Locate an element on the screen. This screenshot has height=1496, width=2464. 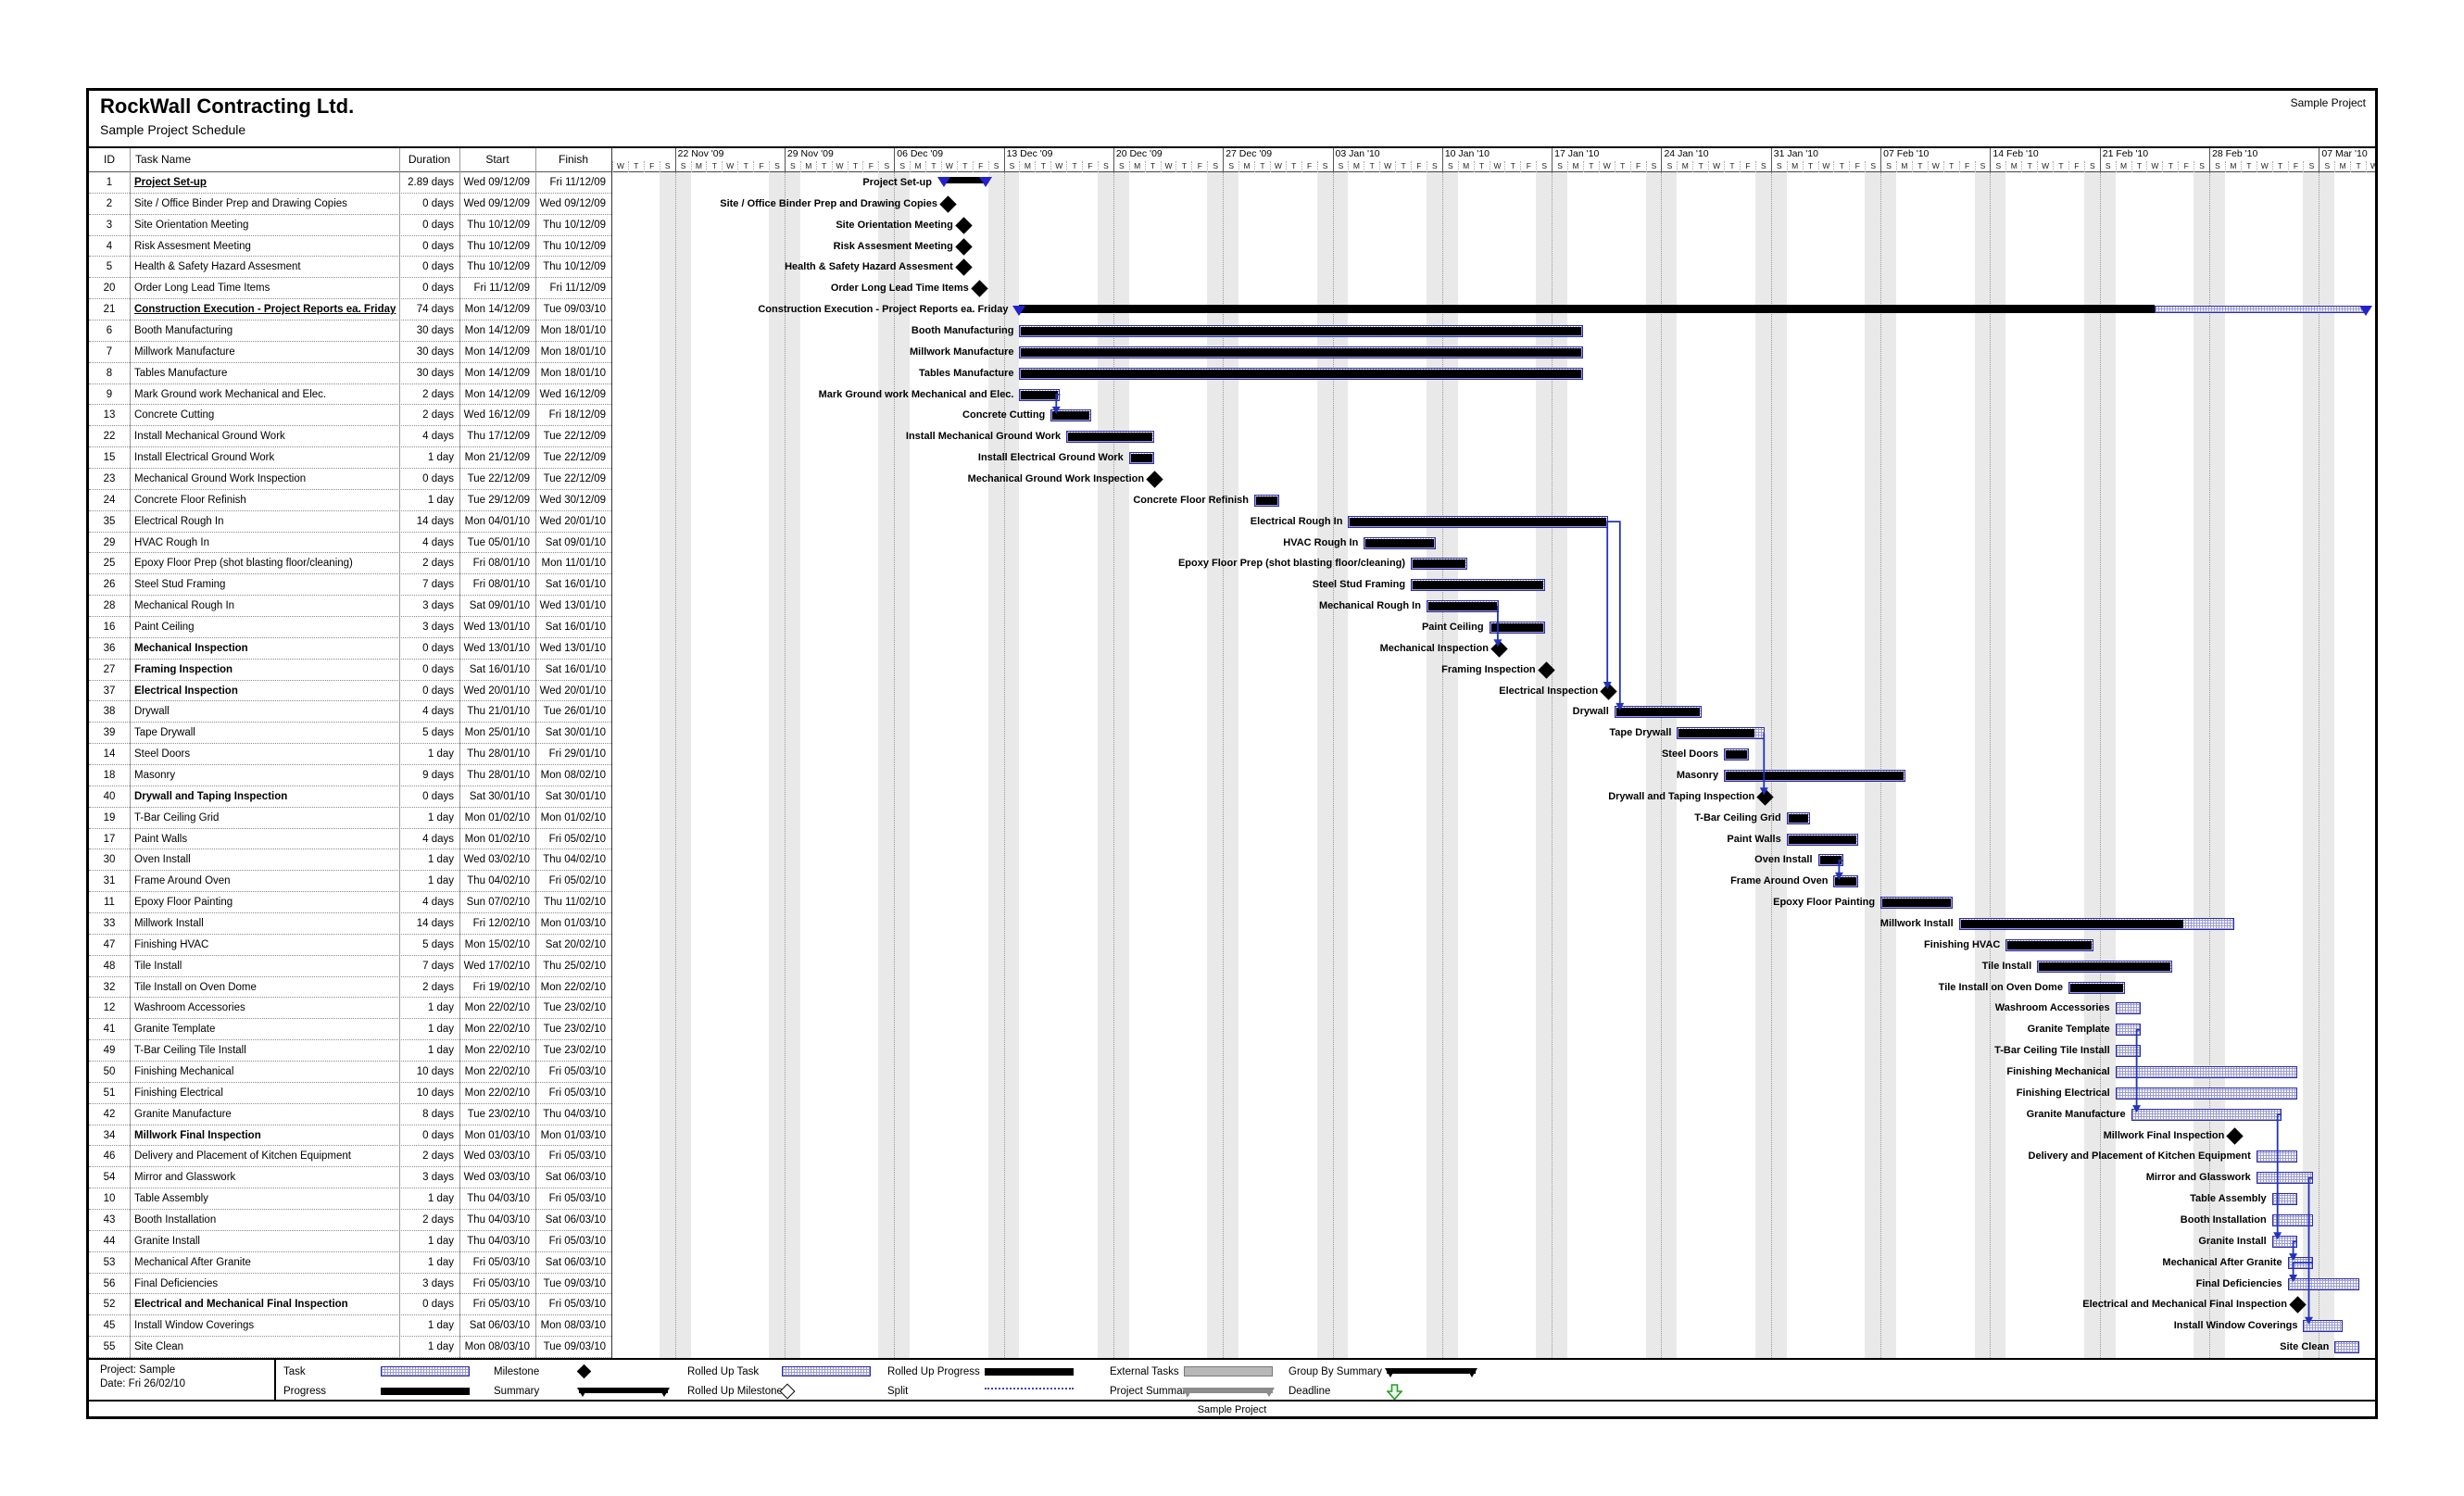
gantt-bar-label: Masonry is located at coordinates (1698, 775).